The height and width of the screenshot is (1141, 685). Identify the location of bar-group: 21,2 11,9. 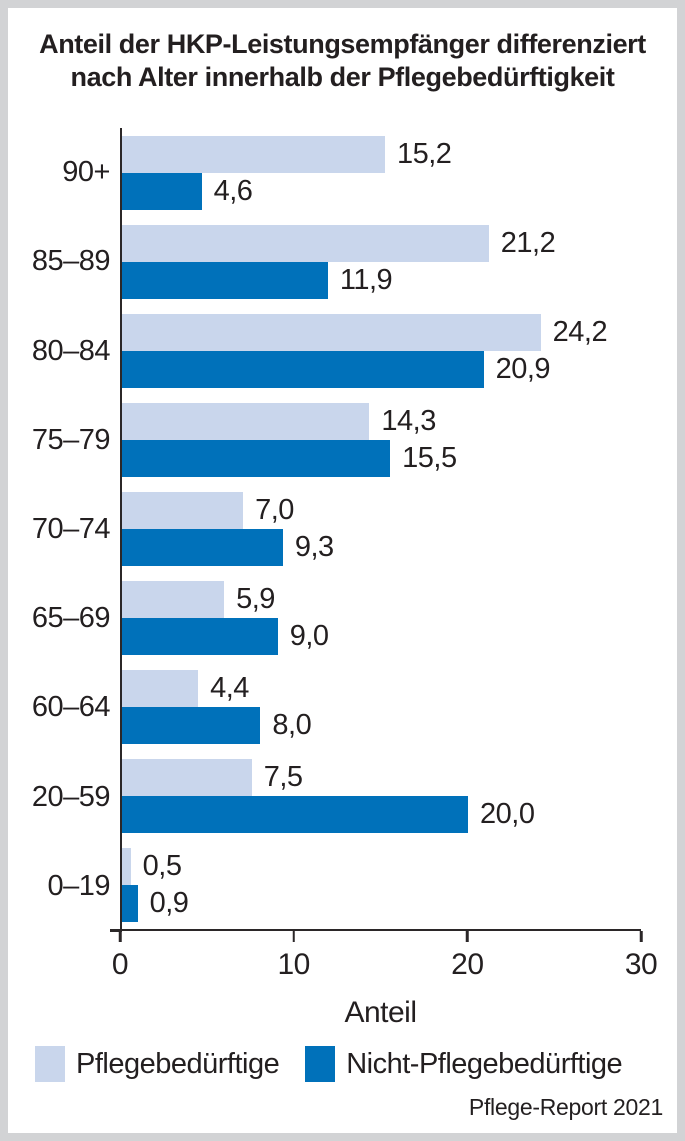
(381, 261).